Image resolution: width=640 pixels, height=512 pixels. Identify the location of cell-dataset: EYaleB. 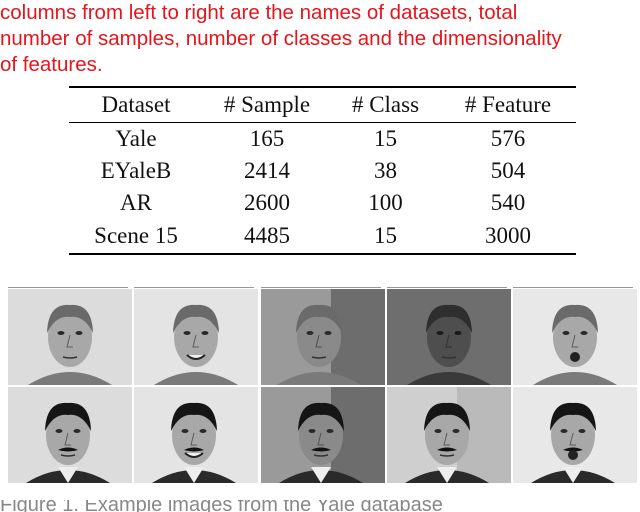
(136, 170).